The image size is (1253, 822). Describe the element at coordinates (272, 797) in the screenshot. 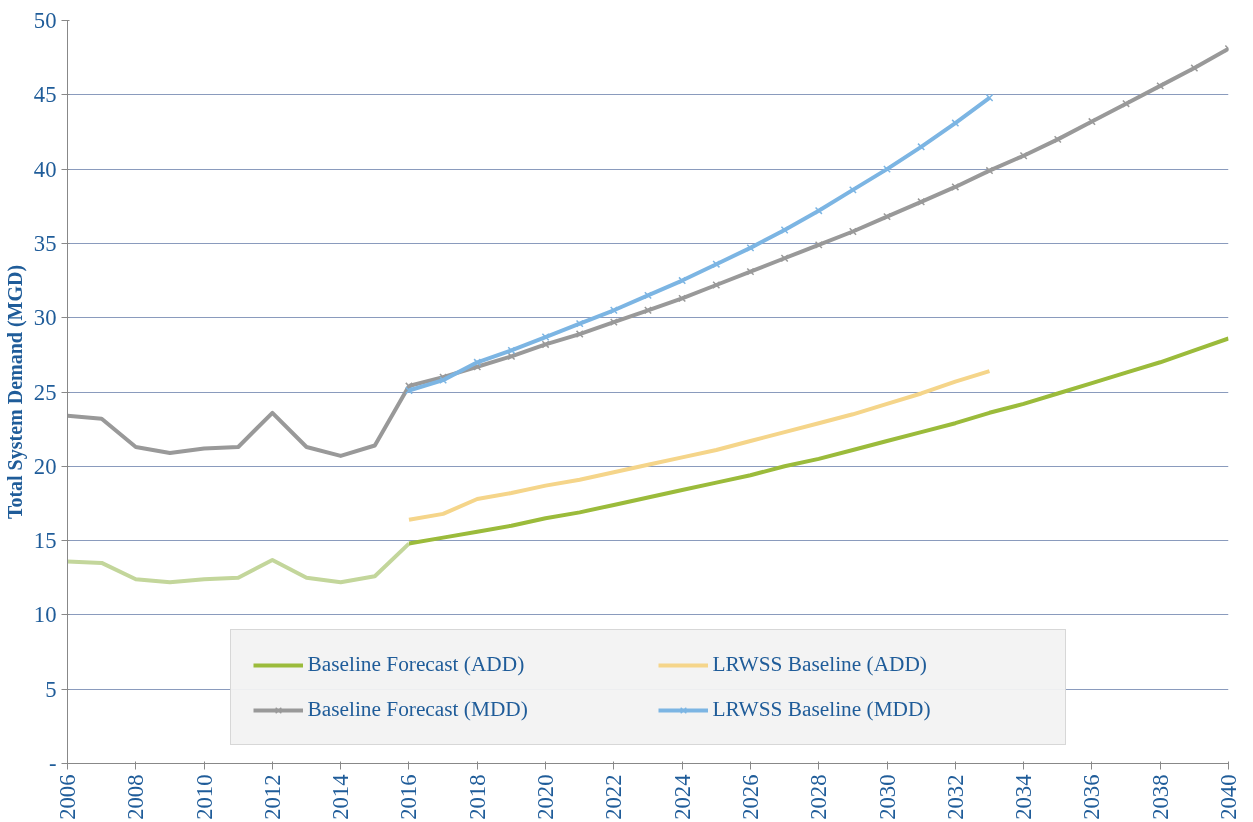

I see `x-tick-label: 2012` at that location.